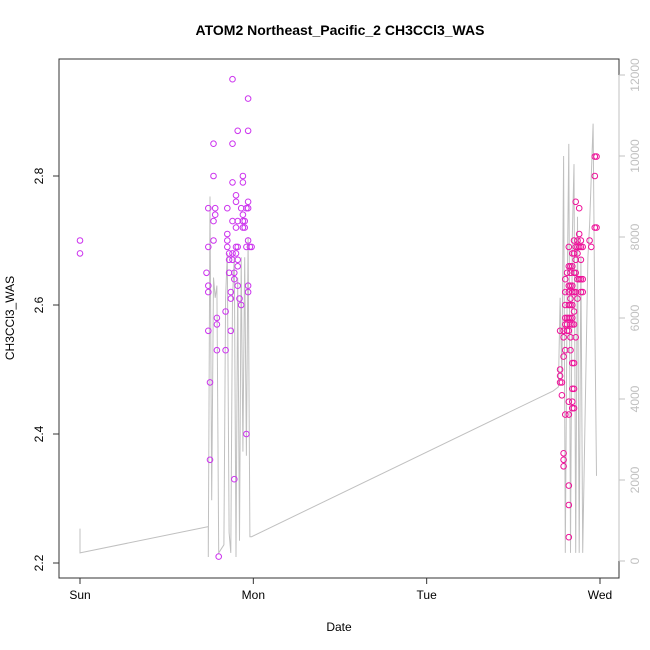 This screenshot has height=650, width=650. I want to click on y2-tick-label: 0, so click(635, 560).